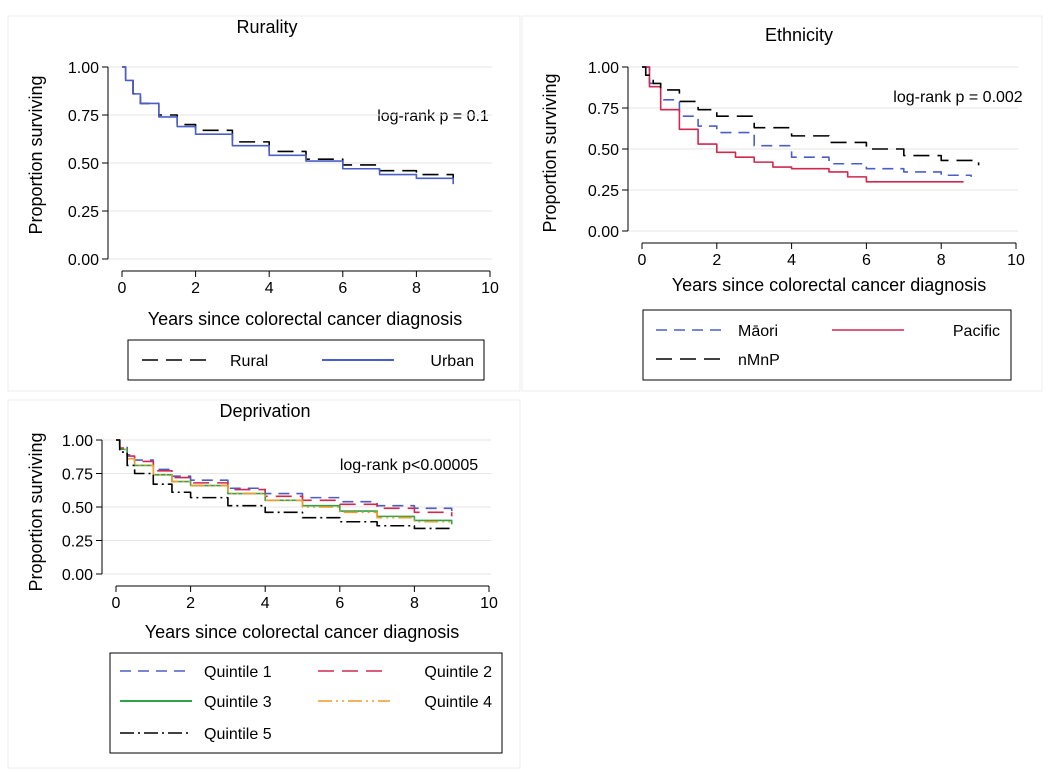 Image resolution: width=1049 pixels, height=773 pixels. What do you see at coordinates (490, 288) in the screenshot?
I see `rurality-x-tick-label: 10` at bounding box center [490, 288].